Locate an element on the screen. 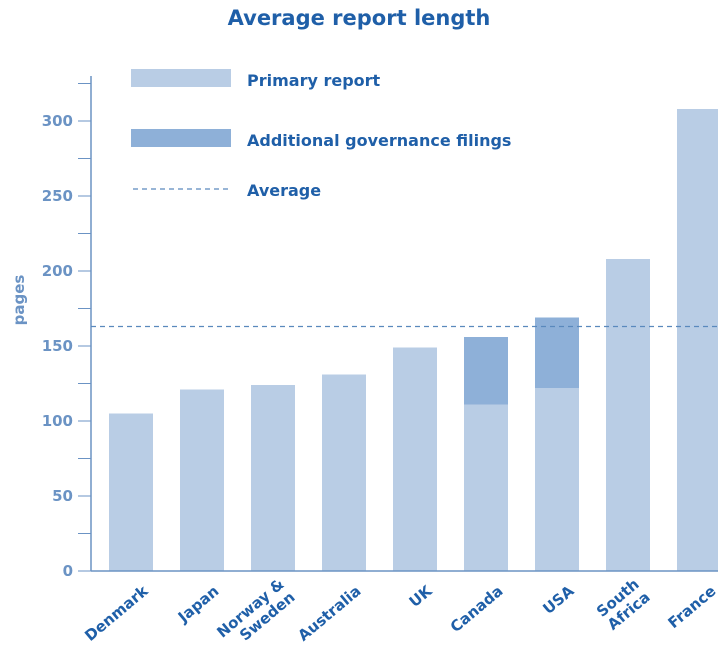  y-tick-label: 300 is located at coordinates (57, 121).